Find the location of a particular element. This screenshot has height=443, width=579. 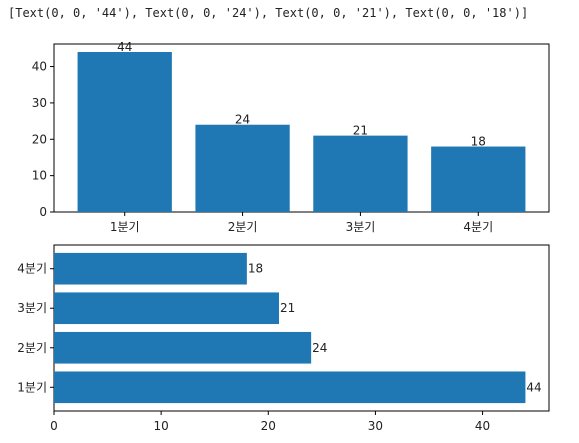

x-tick-label: 40 is located at coordinates (482, 426).